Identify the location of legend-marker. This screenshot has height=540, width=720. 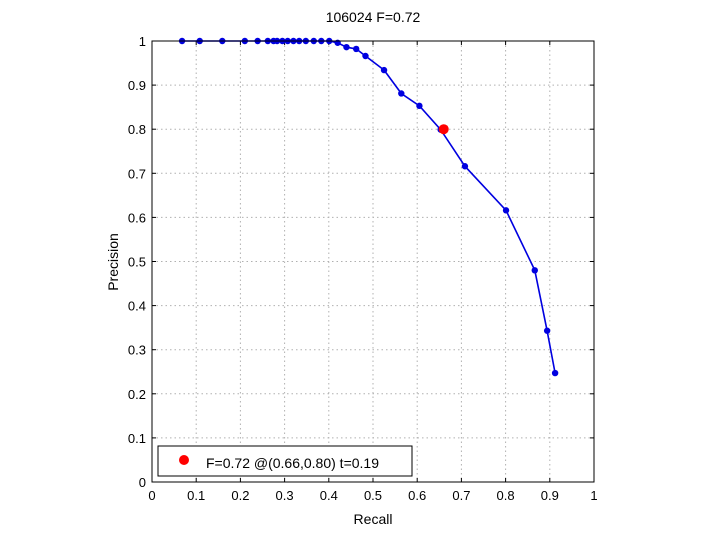
(184, 460).